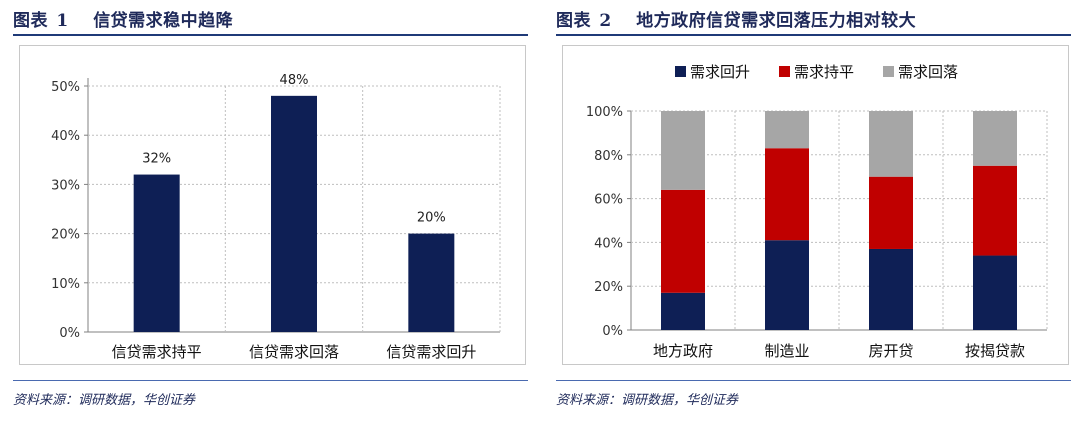 This screenshot has width=1080, height=421. Describe the element at coordinates (608, 200) in the screenshot. I see `y-tick-label: 60%` at that location.